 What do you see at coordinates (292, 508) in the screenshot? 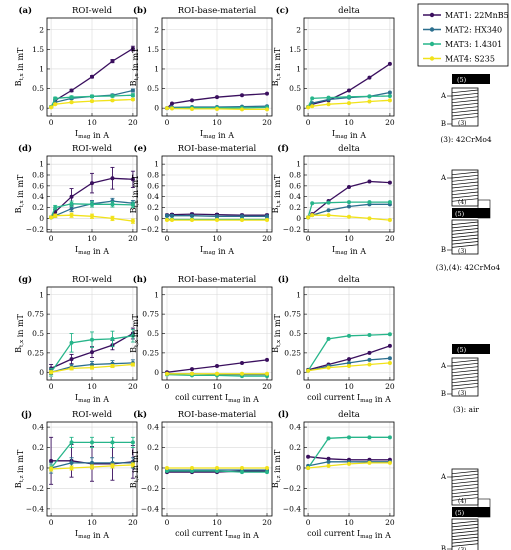
I see `y-tick-label: −0.4` at bounding box center [292, 508].